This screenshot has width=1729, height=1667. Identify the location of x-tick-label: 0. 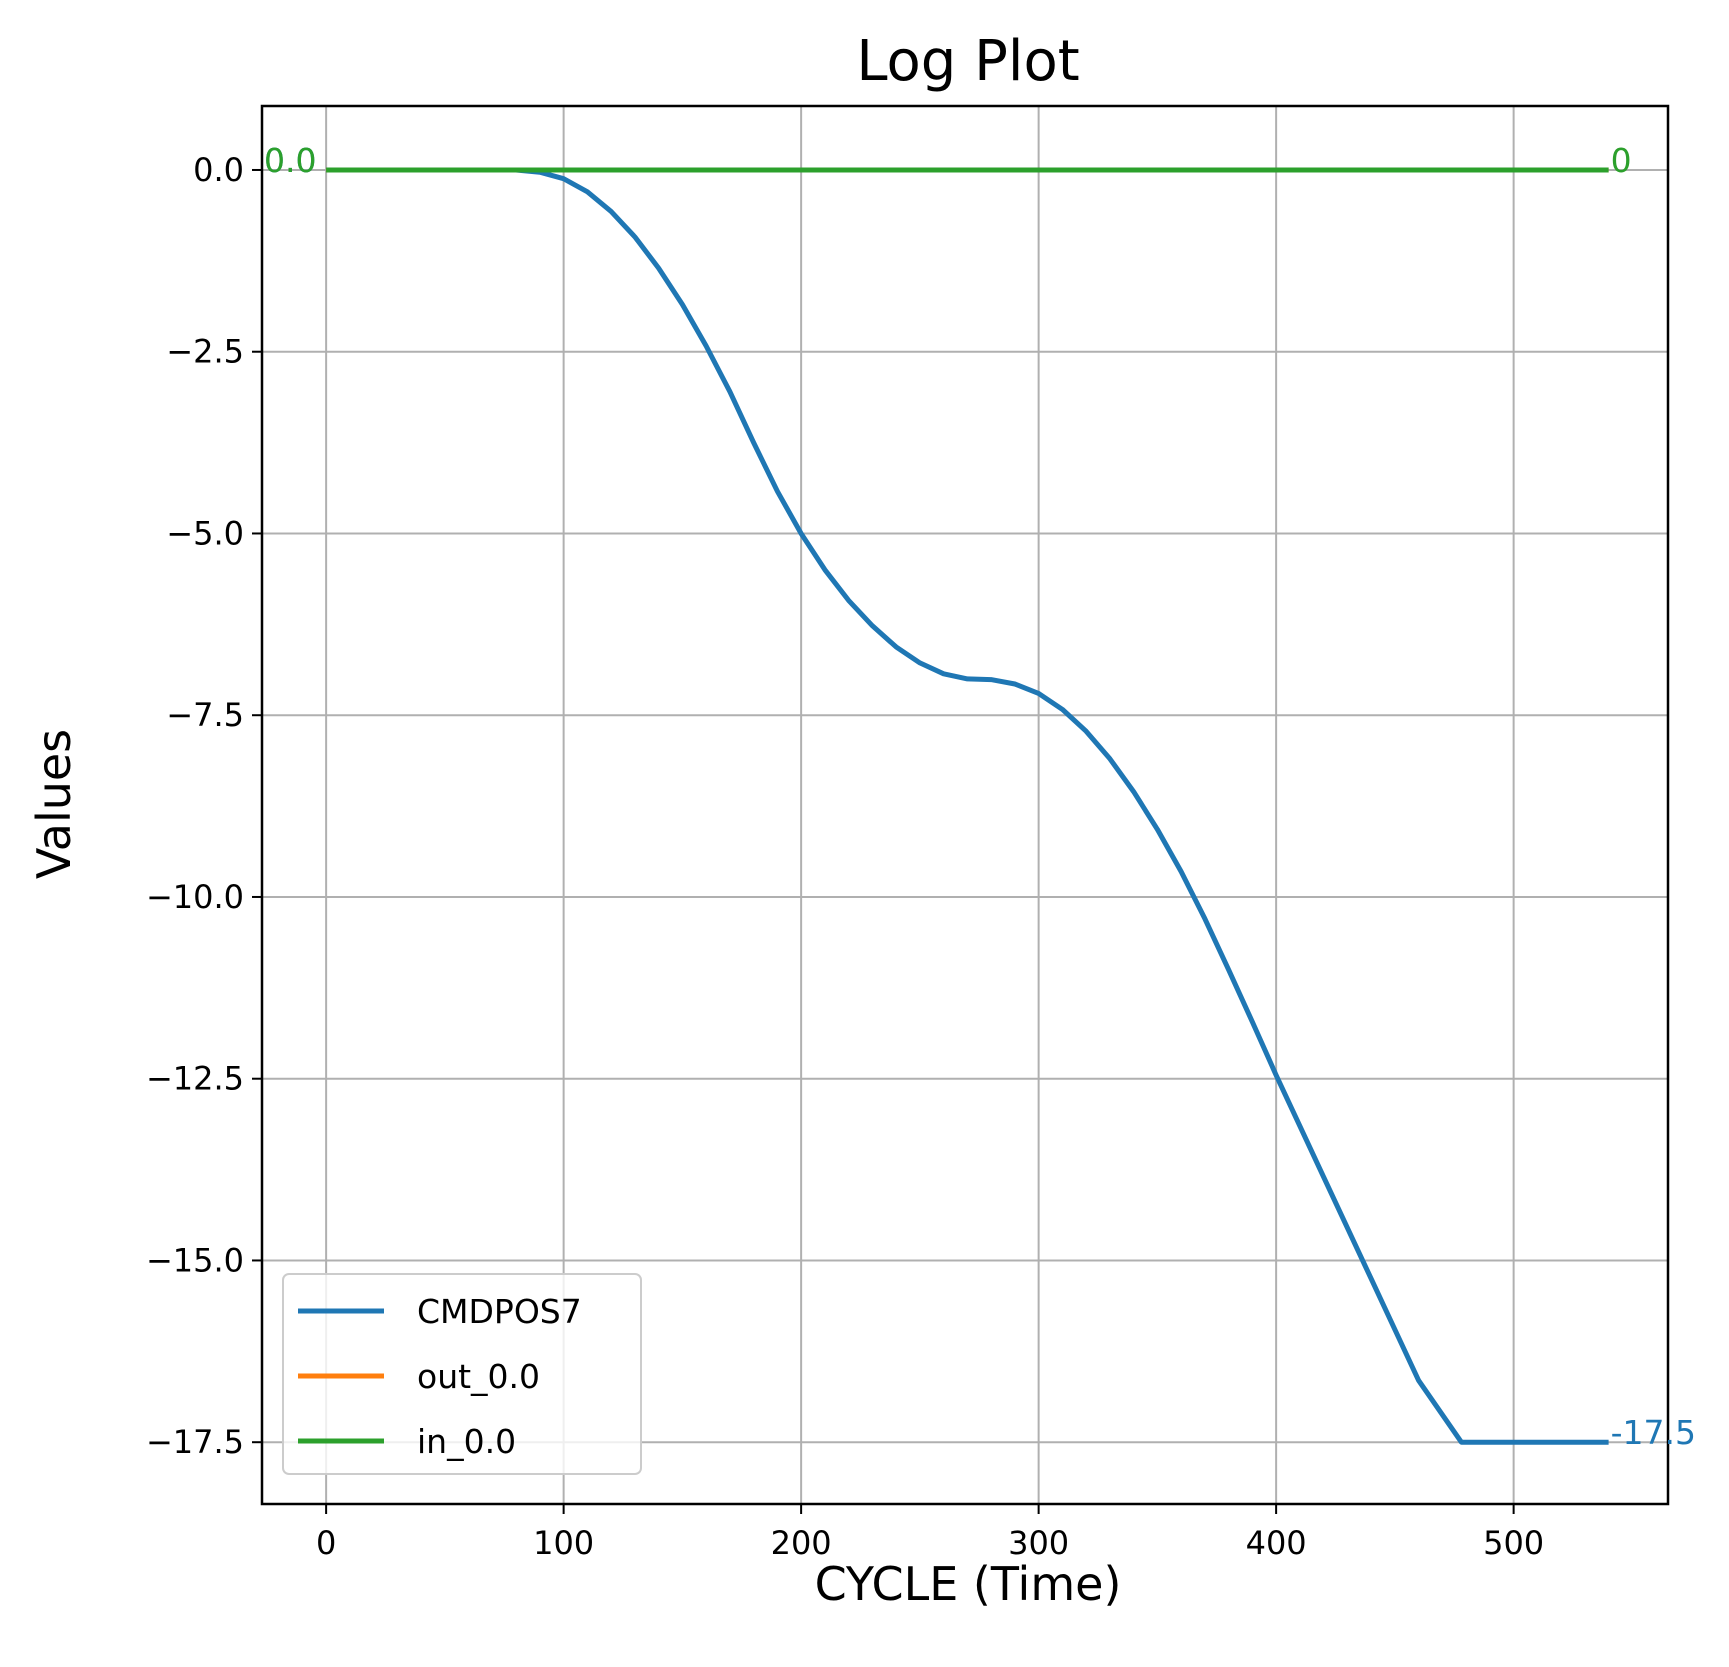
(326, 1543).